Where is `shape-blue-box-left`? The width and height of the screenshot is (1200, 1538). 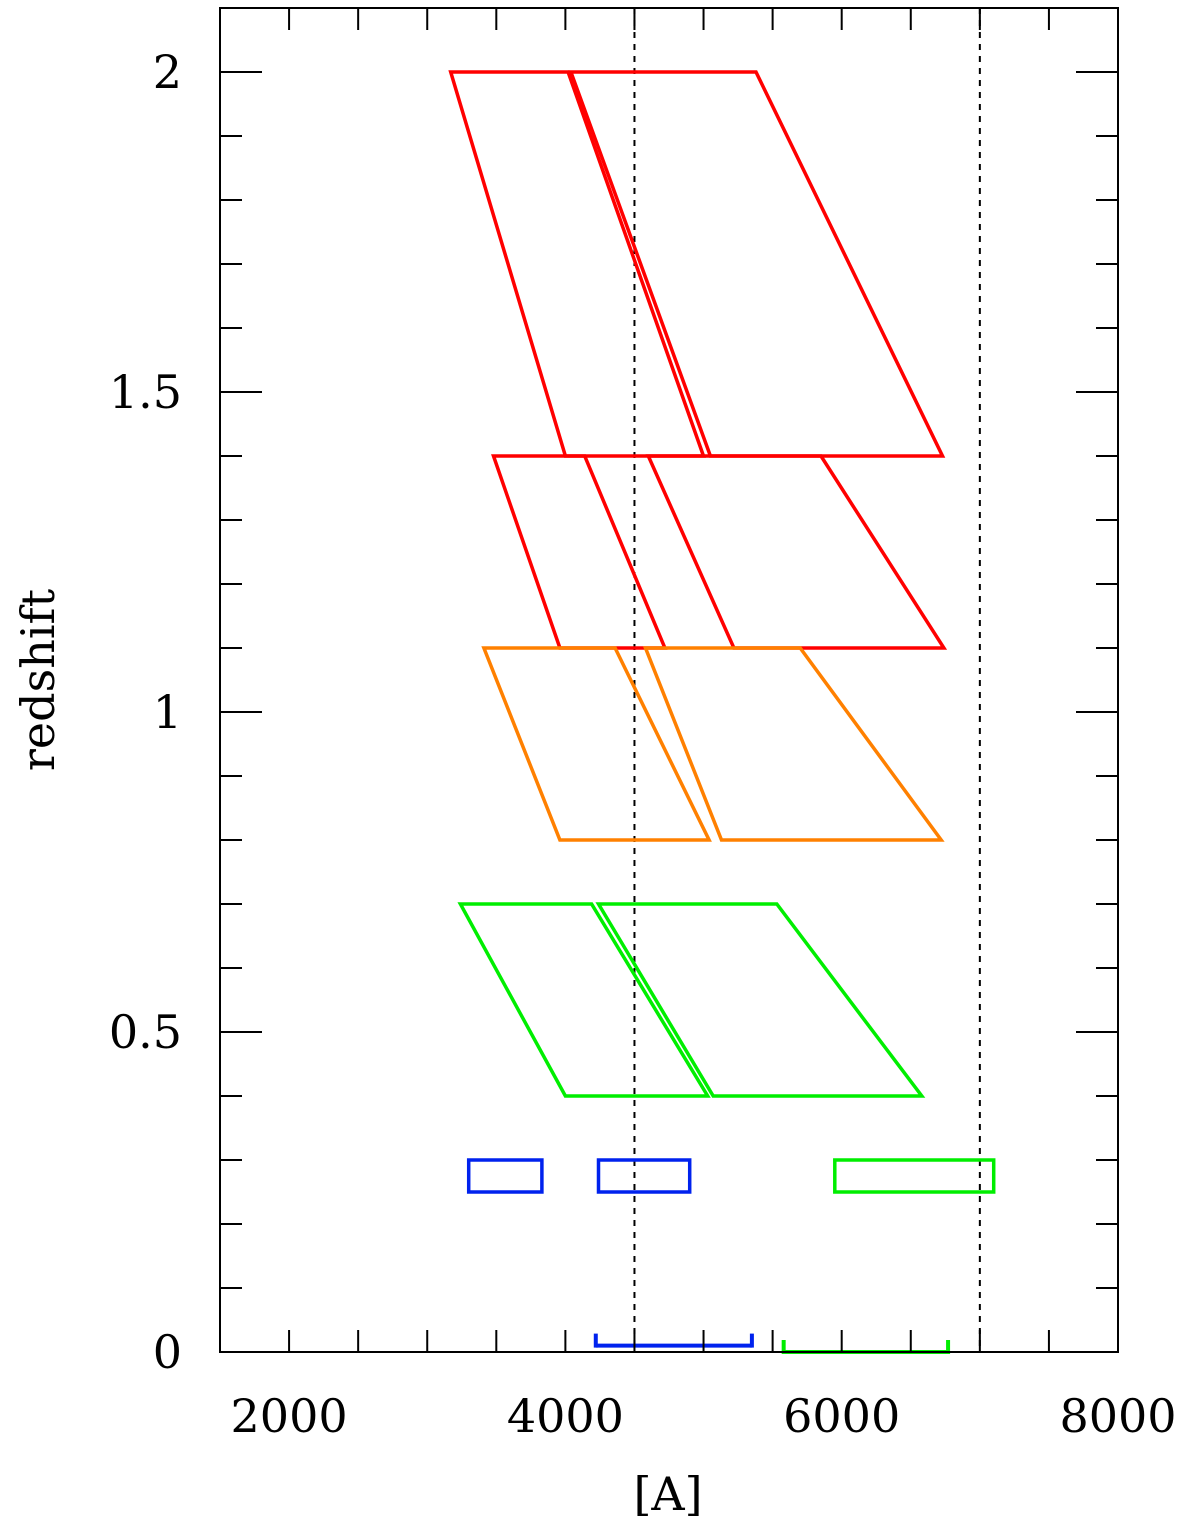 shape-blue-box-left is located at coordinates (505, 1176).